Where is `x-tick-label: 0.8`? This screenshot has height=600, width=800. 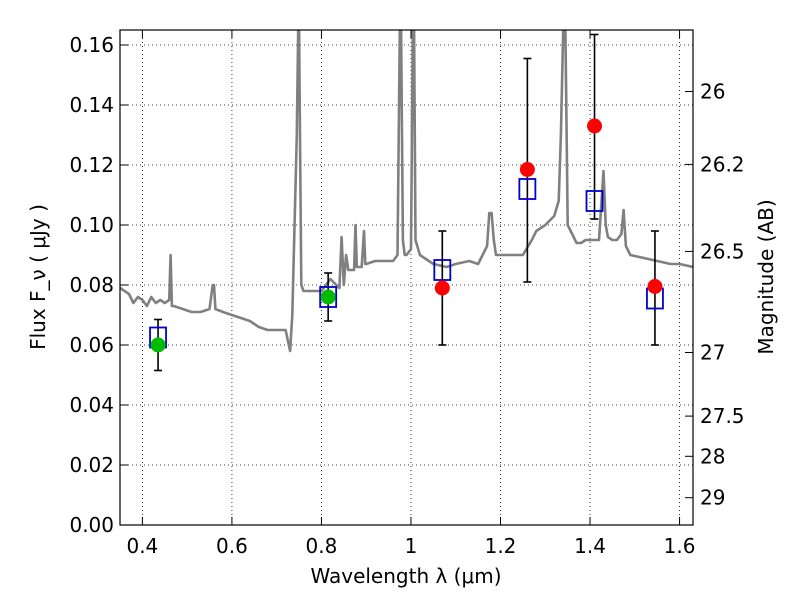 x-tick-label: 0.8 is located at coordinates (322, 546).